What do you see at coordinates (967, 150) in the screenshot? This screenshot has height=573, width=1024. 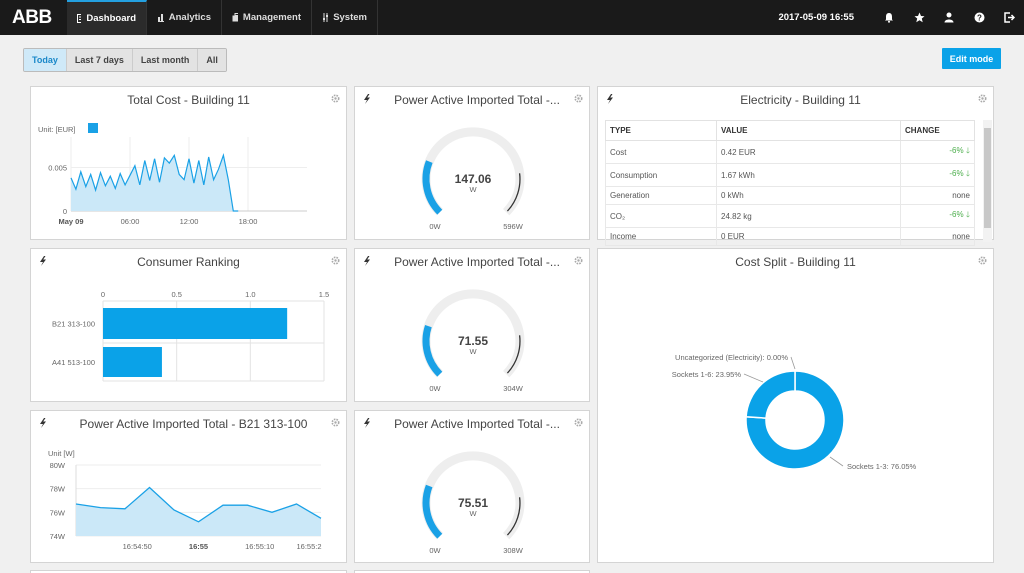 I see `arrow-down-icon: 🡓` at bounding box center [967, 150].